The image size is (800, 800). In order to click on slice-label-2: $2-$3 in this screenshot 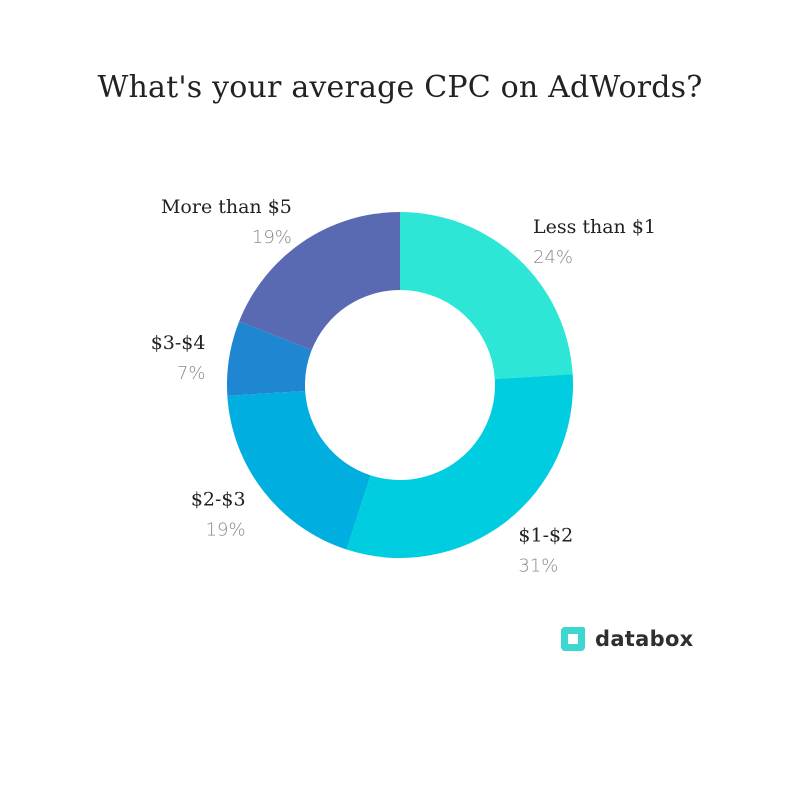, I will do `click(218, 499)`.